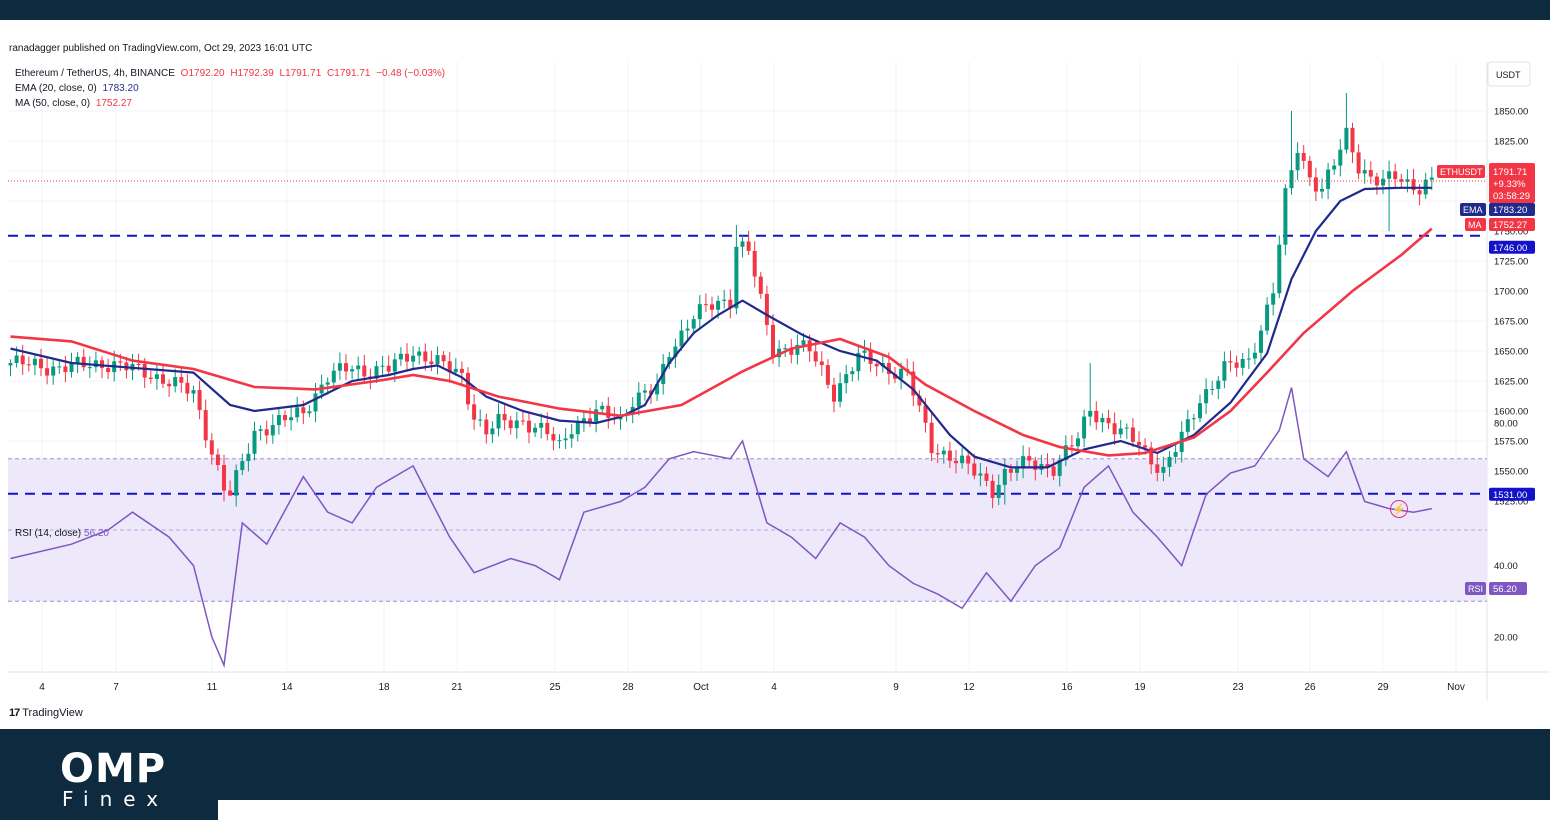 The image size is (1550, 820). What do you see at coordinates (555, 687) in the screenshot?
I see `x-tick-label: 25` at bounding box center [555, 687].